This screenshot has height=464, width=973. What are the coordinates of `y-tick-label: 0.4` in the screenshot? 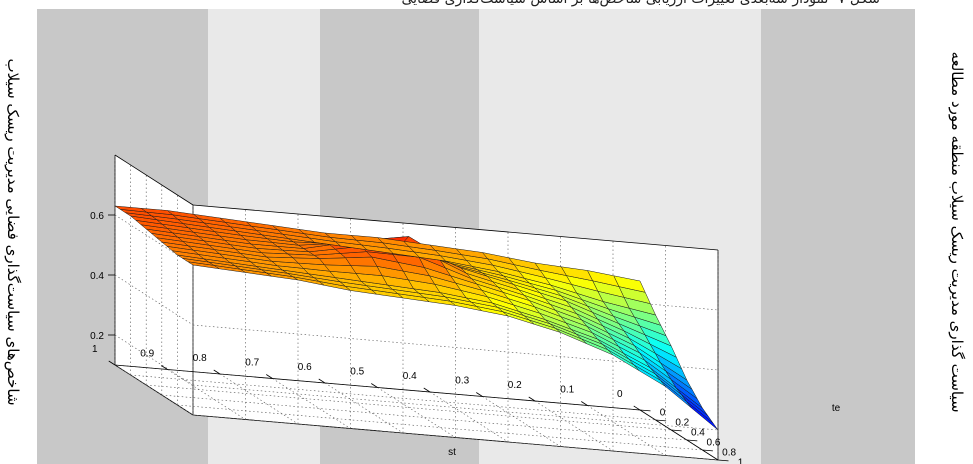 It's located at (698, 432).